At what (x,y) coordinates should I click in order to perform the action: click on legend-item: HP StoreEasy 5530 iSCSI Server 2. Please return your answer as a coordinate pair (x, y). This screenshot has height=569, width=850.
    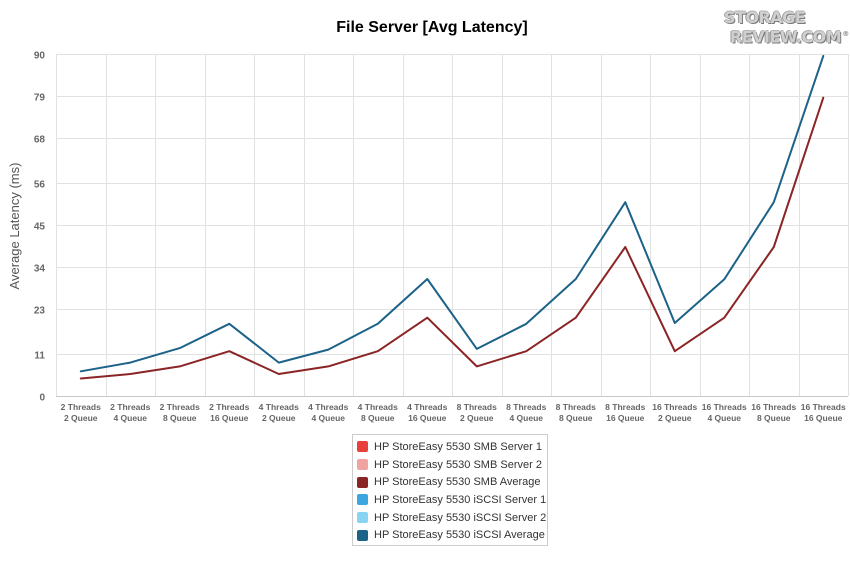
    Looking at the image, I should click on (452, 518).